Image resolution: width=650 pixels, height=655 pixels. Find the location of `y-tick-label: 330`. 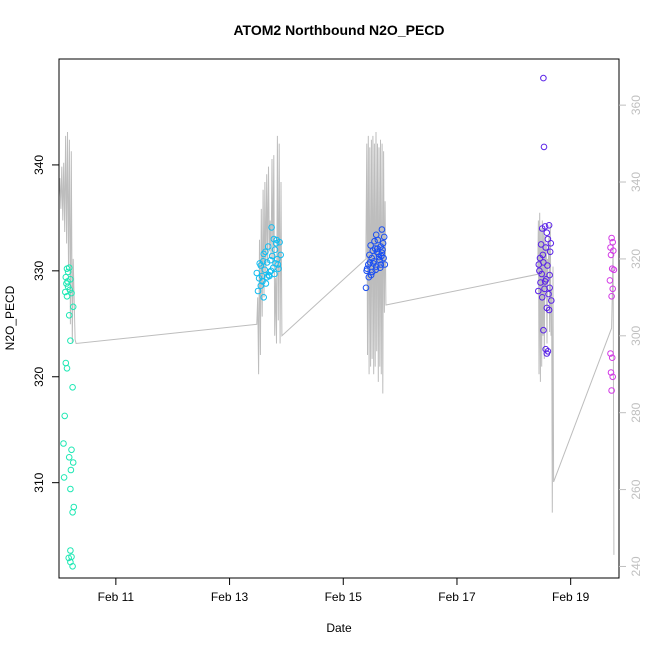

y-tick-label: 330 is located at coordinates (39, 270).